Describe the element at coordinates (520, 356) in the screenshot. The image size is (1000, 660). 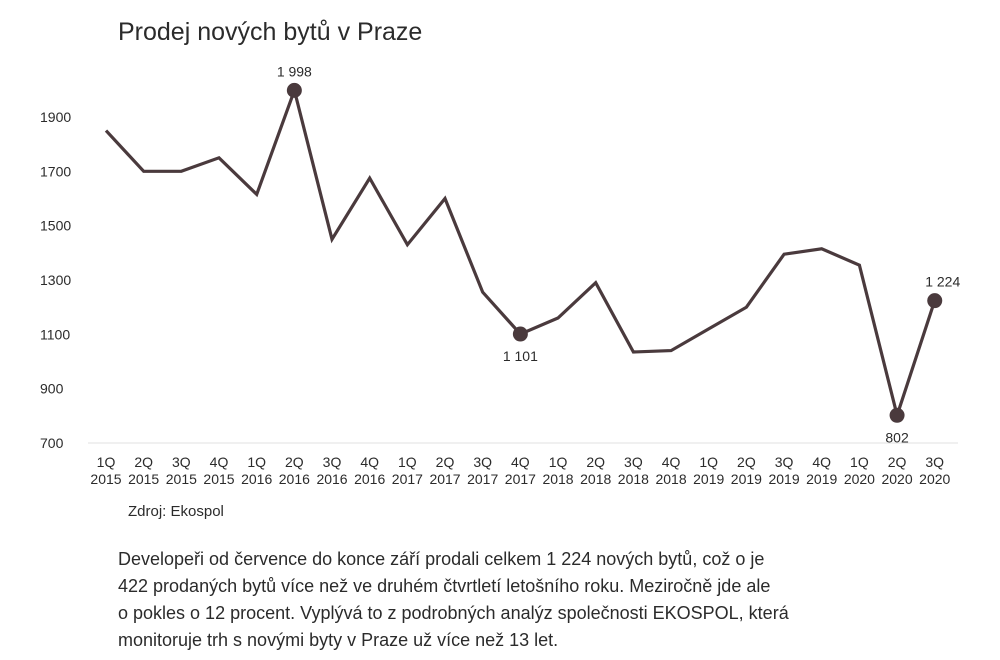
I see `data-label: 1 101` at that location.